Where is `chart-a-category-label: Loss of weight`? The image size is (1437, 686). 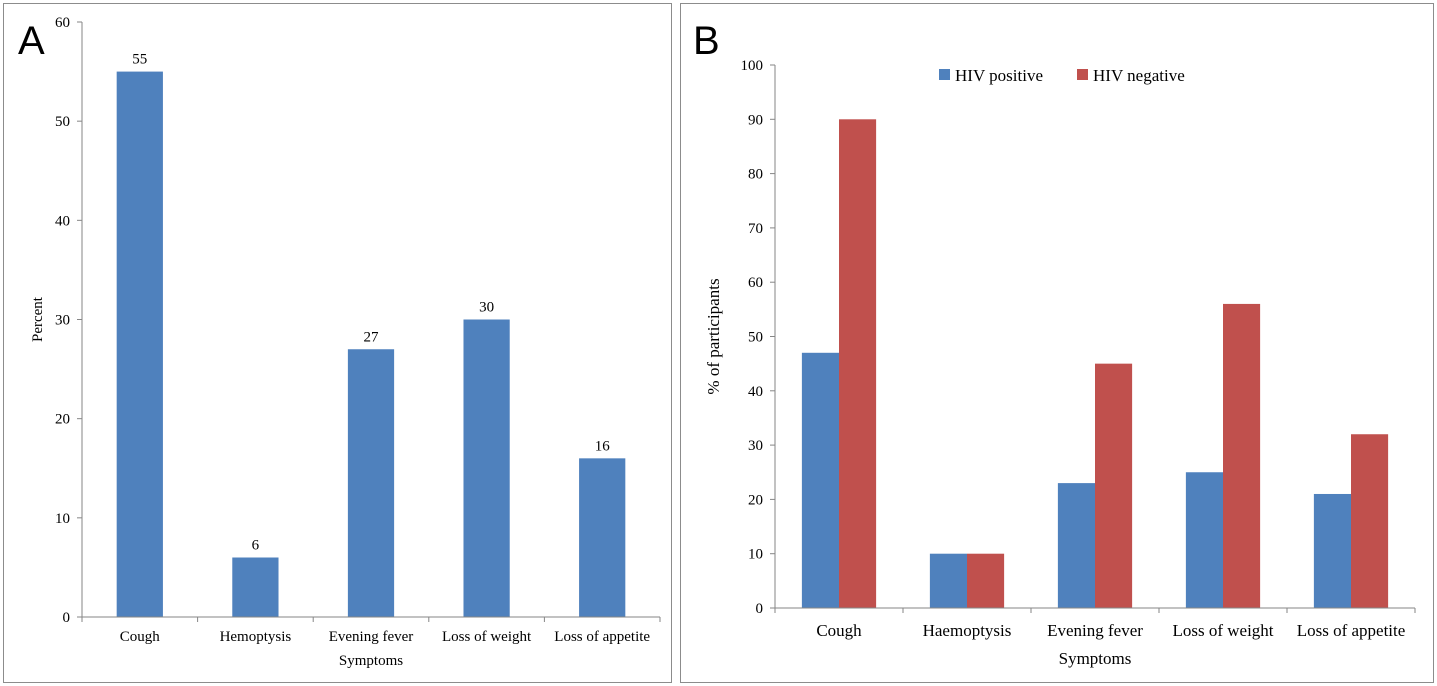 chart-a-category-label: Loss of weight is located at coordinates (487, 637).